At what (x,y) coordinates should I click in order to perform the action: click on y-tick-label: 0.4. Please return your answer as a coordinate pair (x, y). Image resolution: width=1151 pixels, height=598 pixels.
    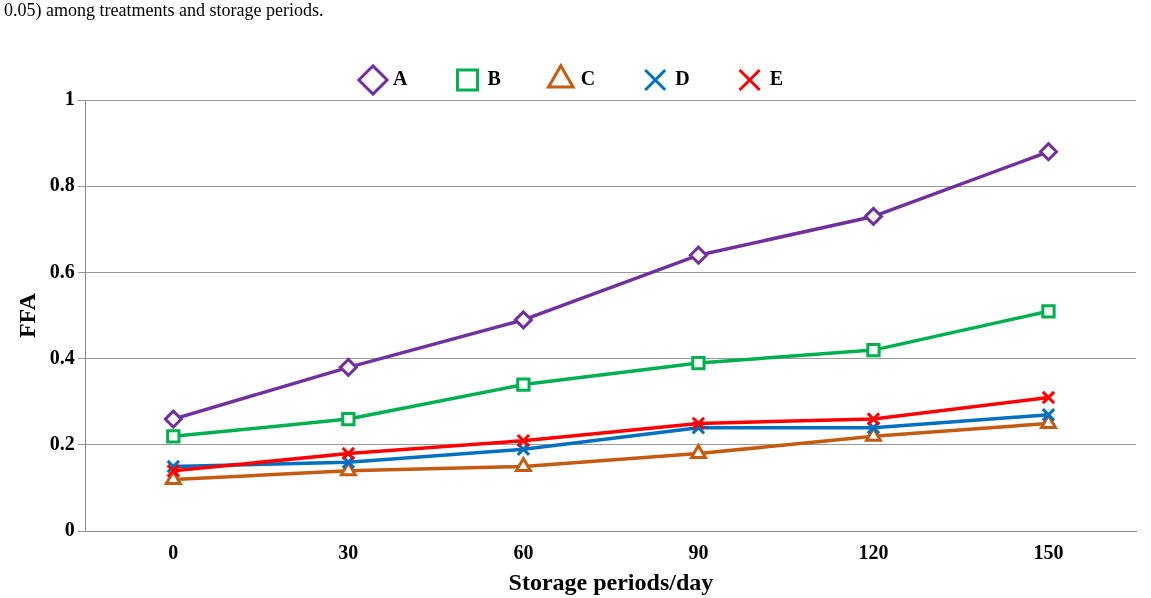
    Looking at the image, I should click on (62, 356).